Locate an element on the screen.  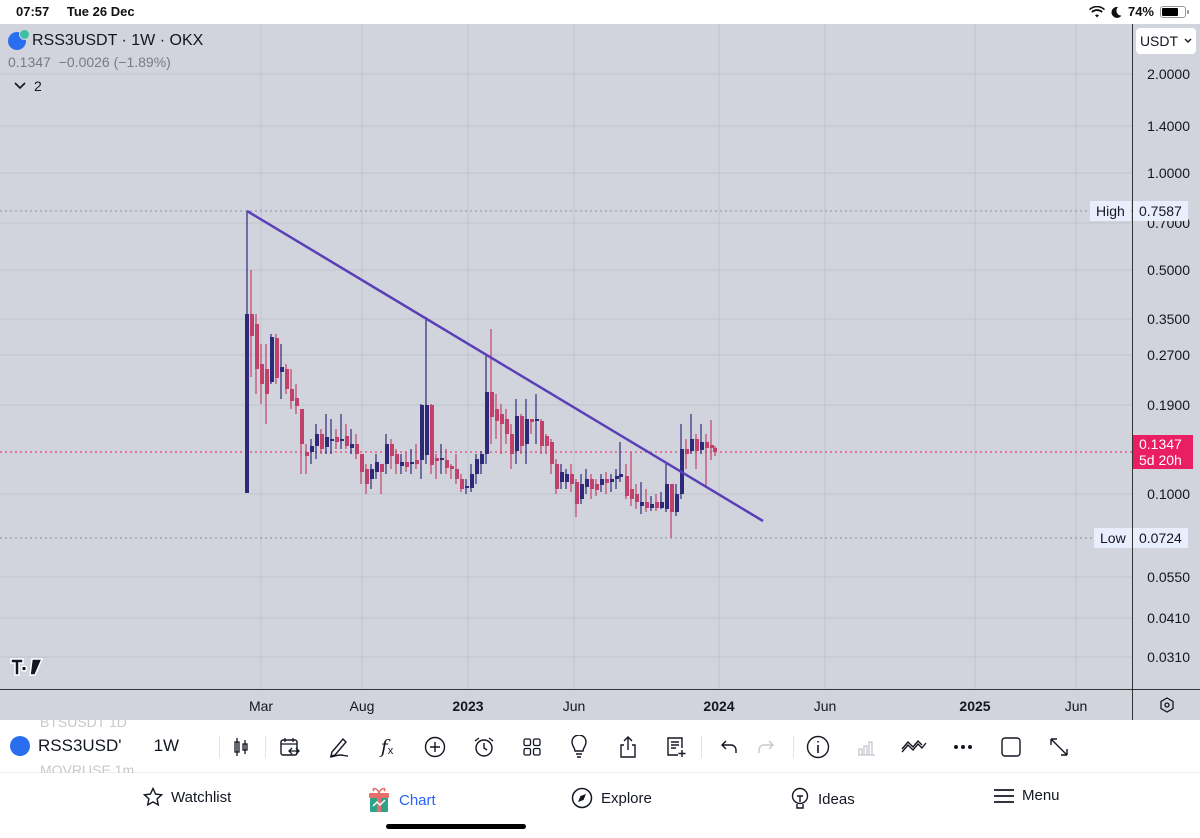
tab-menu: Menu is located at coordinates (1027, 795).